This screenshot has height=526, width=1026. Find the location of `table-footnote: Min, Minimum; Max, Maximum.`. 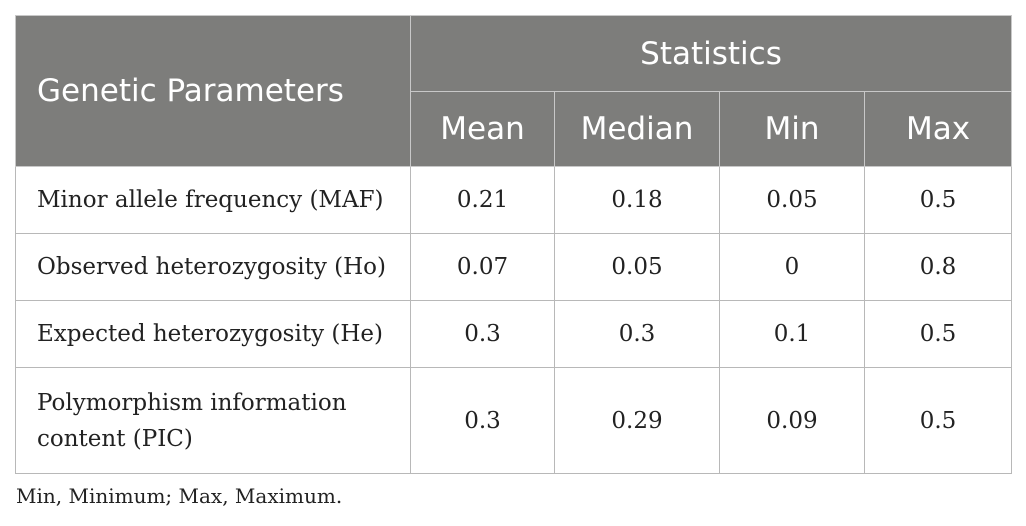

table-footnote: Min, Minimum; Max, Maximum. is located at coordinates (179, 496).